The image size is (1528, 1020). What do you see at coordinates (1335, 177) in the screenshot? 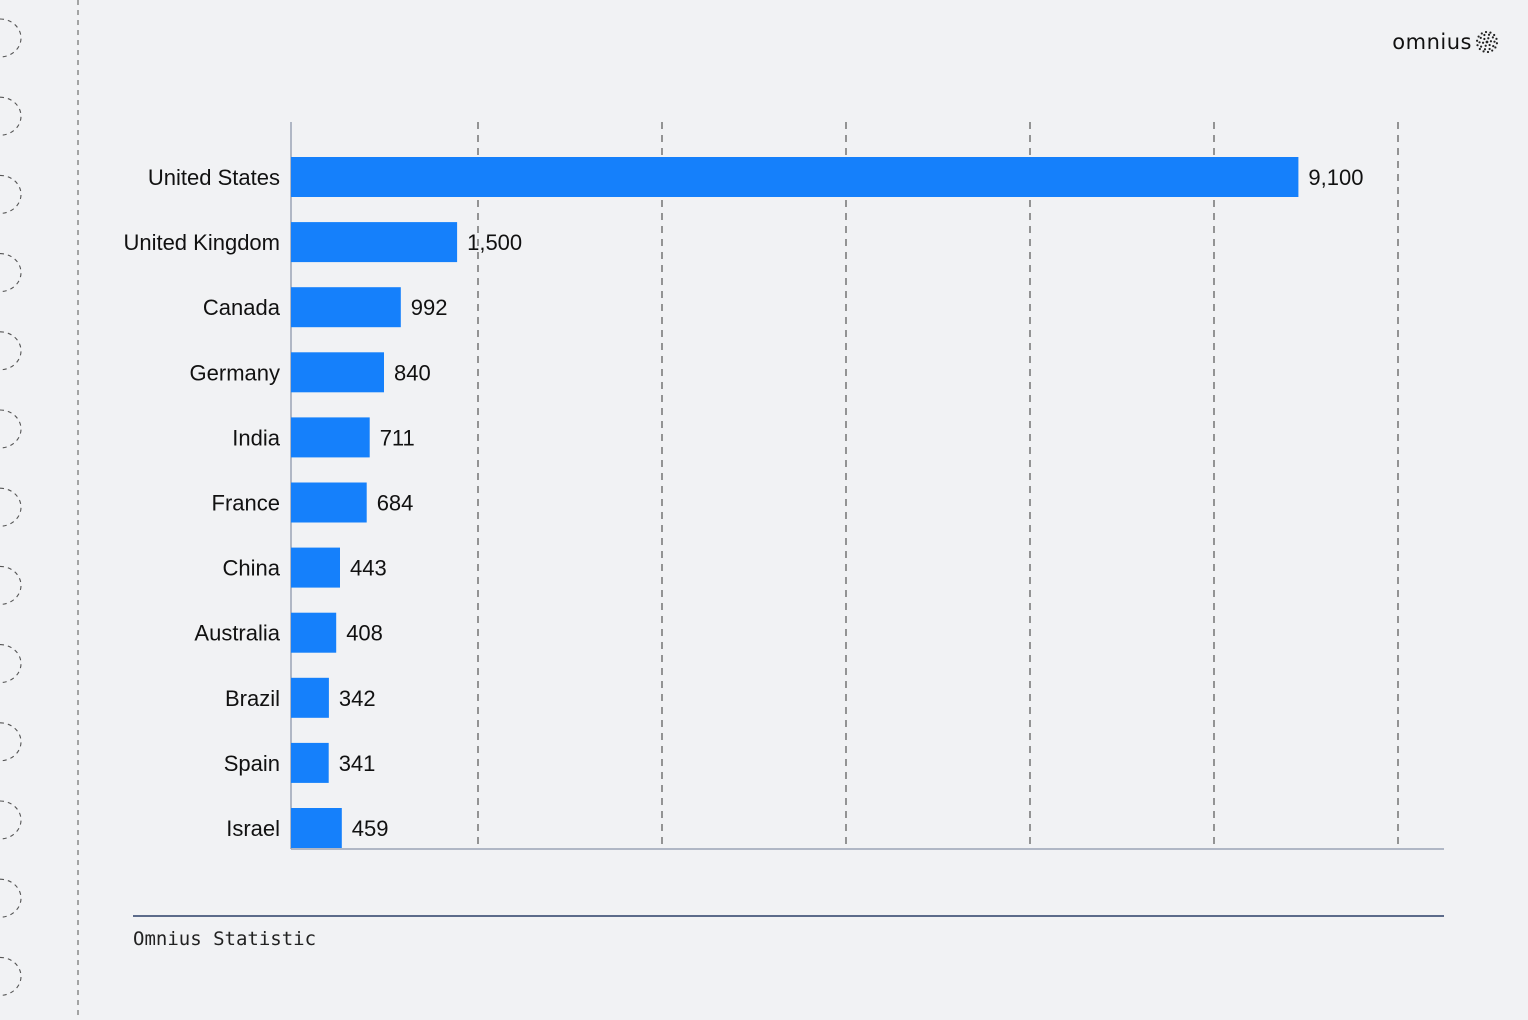
I see `value-label: 9,100` at bounding box center [1335, 177].